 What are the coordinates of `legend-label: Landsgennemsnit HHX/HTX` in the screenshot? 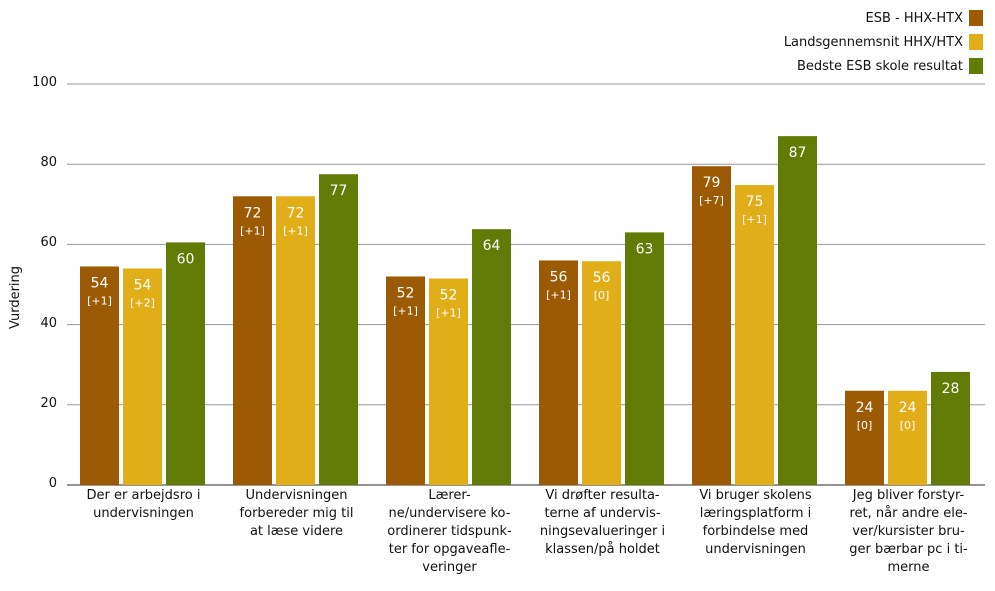 It's located at (873, 42).